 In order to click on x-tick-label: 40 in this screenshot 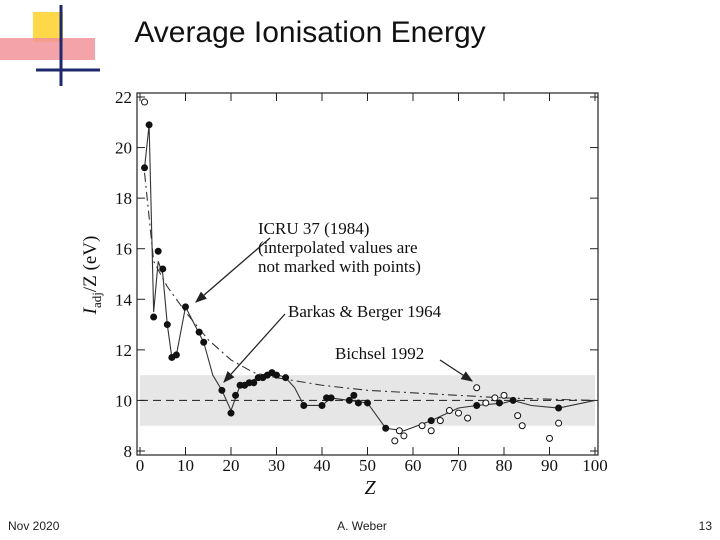, I will do `click(322, 465)`.